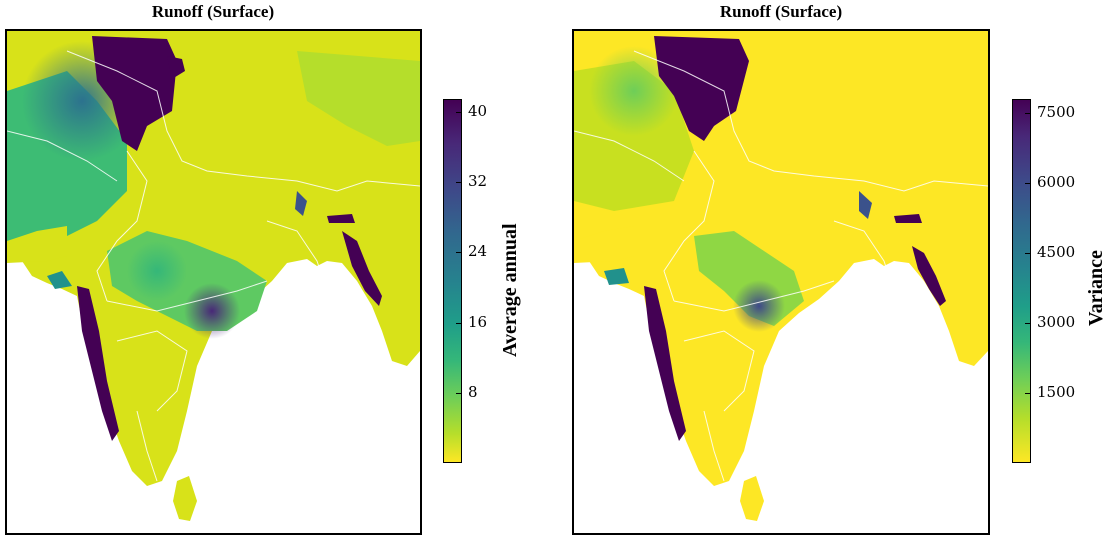 The width and height of the screenshot is (1111, 538). What do you see at coordinates (1096, 288) in the screenshot?
I see `colorbar-label-right: Variance` at bounding box center [1096, 288].